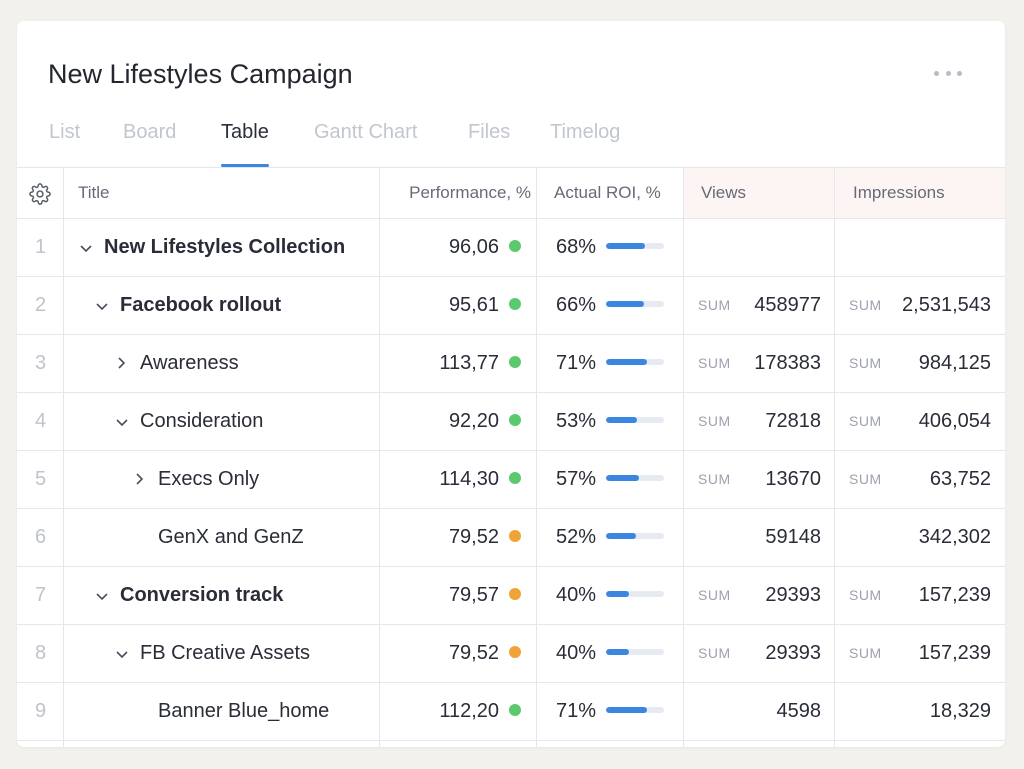 Image resolution: width=1024 pixels, height=769 pixels. Describe the element at coordinates (489, 132) in the screenshot. I see `tab-files: Files` at that location.